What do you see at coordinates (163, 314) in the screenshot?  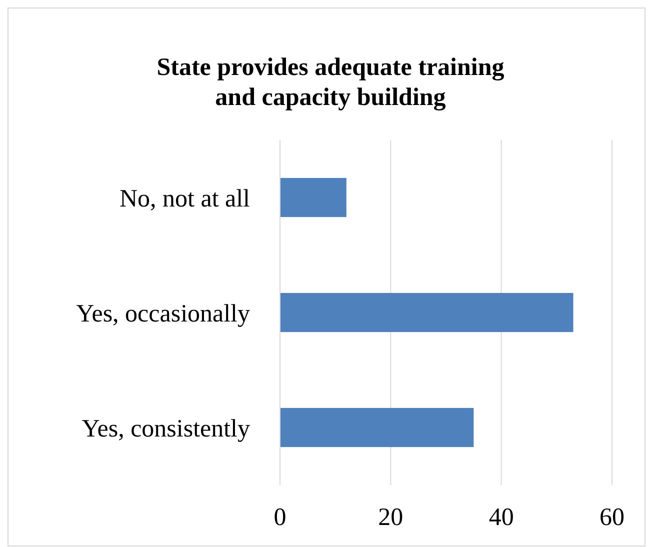 I see `y-tick-label: Yes, occasionally` at bounding box center [163, 314].